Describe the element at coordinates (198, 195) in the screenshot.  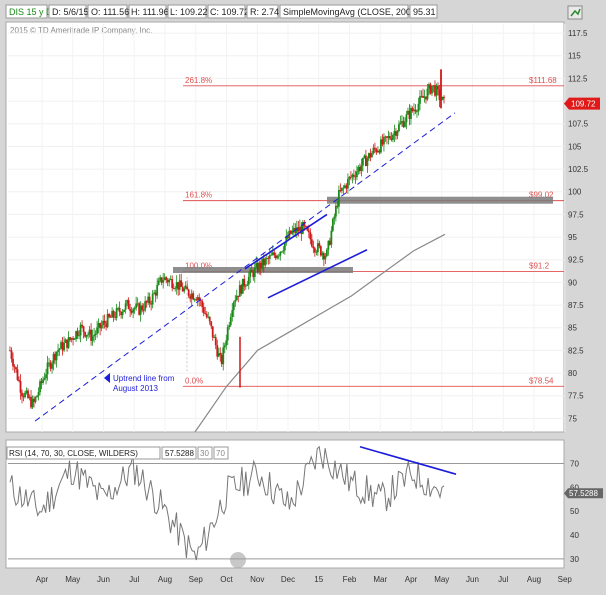
I see `fib-label: 161.8%` at that location.